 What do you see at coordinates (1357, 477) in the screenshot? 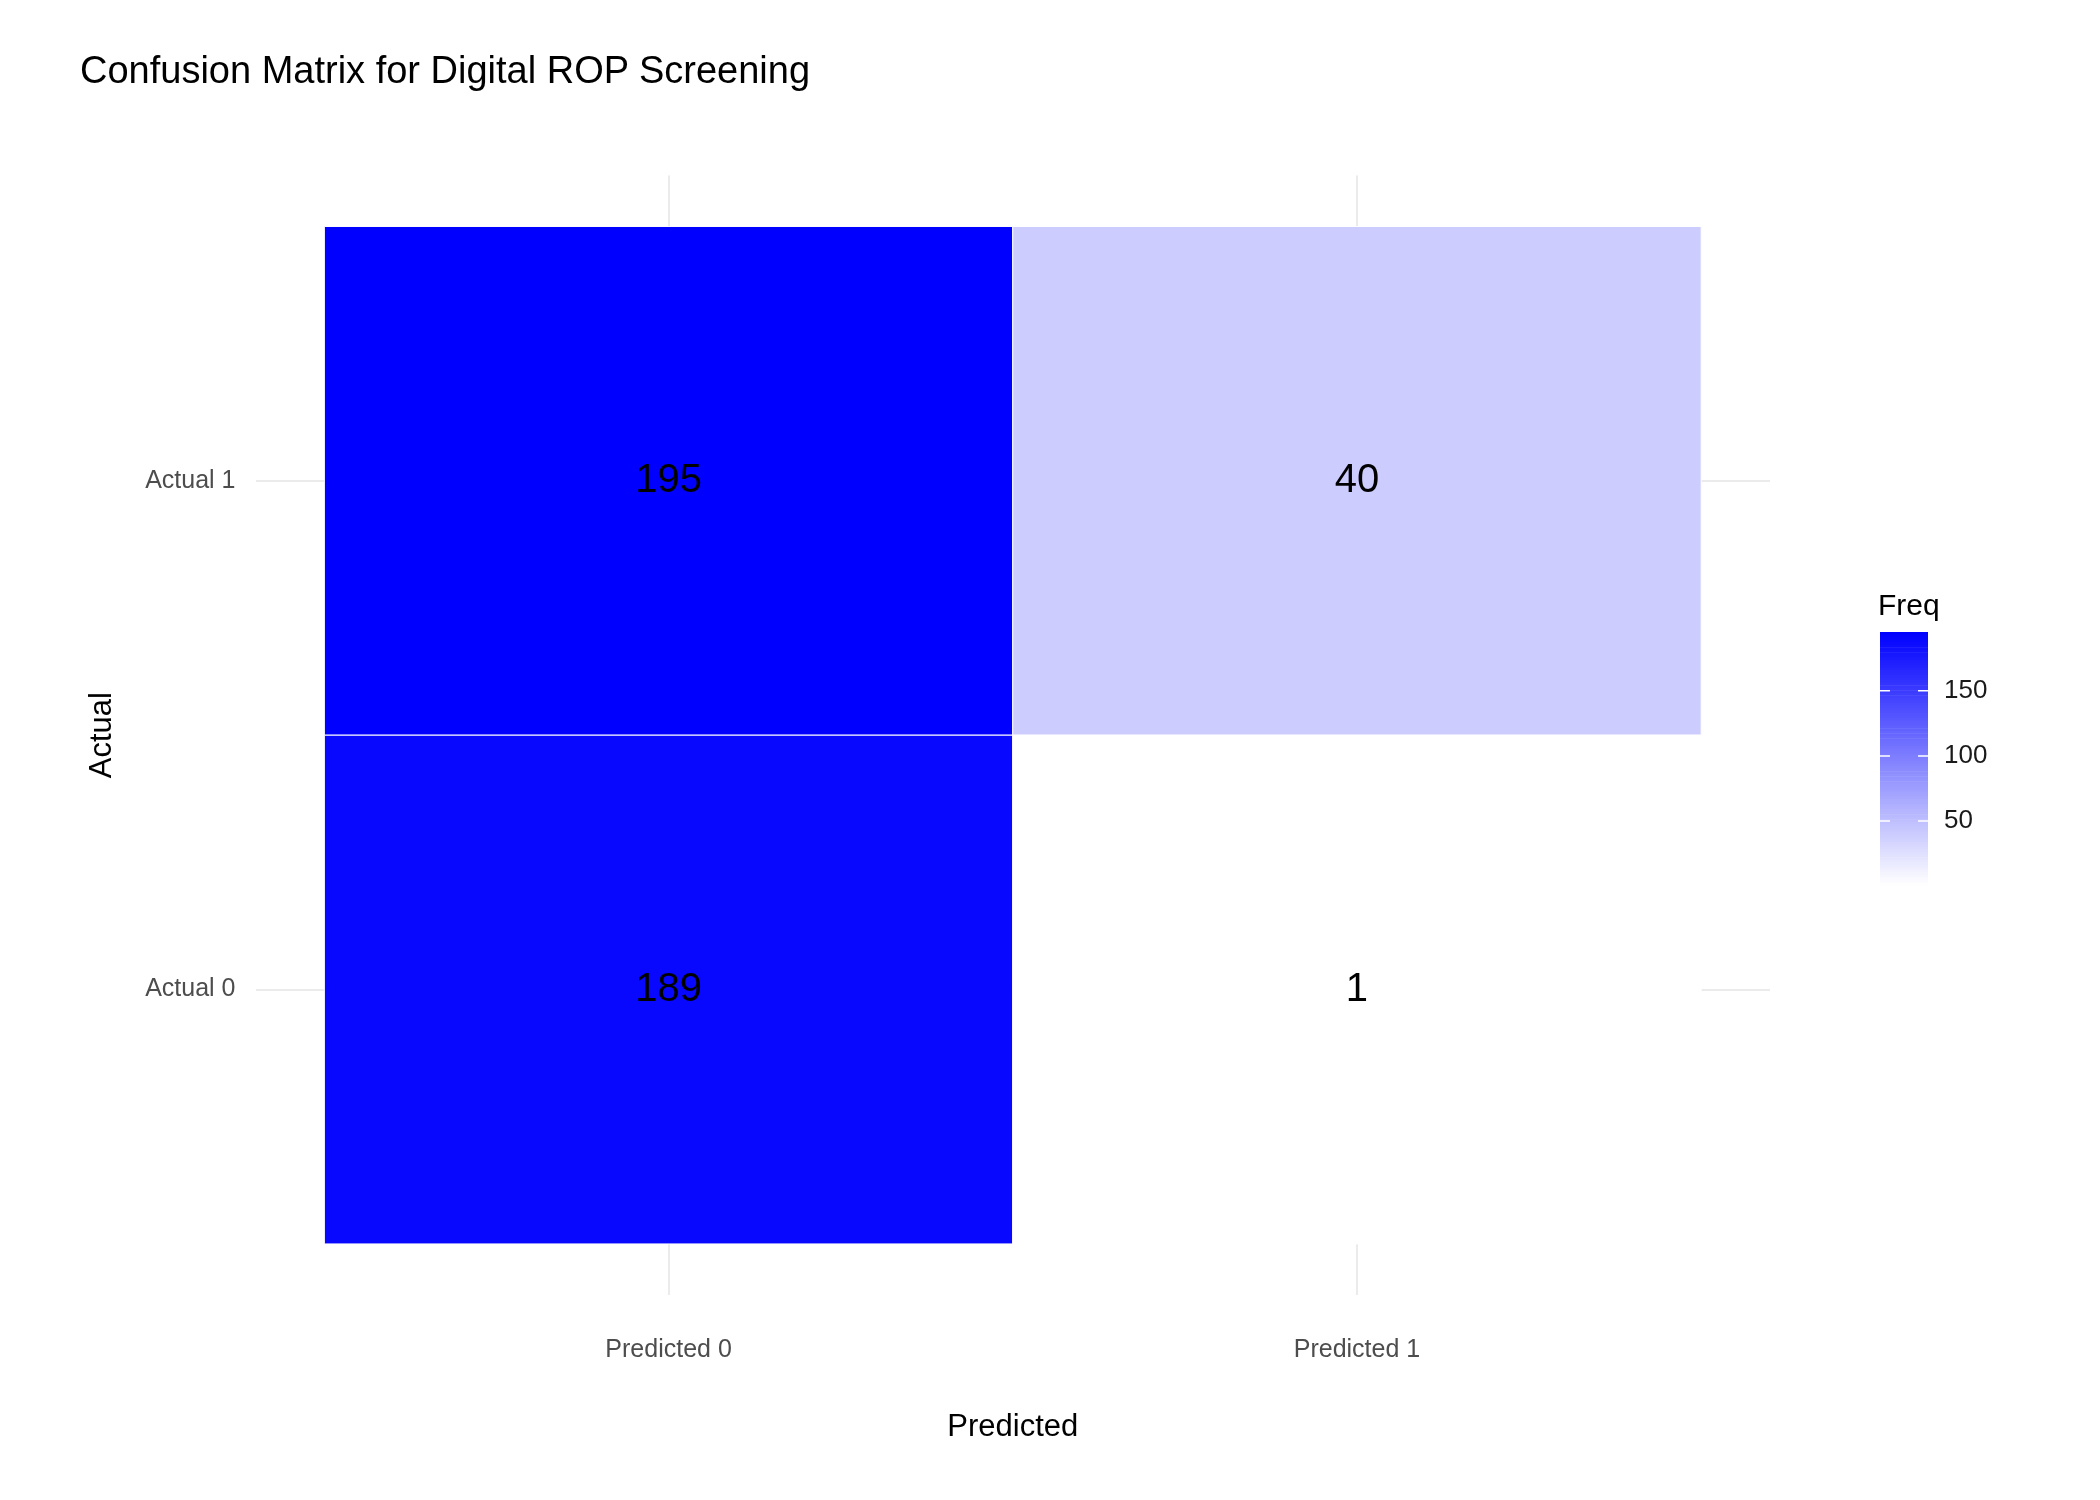
I see `data-label: 40` at bounding box center [1357, 477].